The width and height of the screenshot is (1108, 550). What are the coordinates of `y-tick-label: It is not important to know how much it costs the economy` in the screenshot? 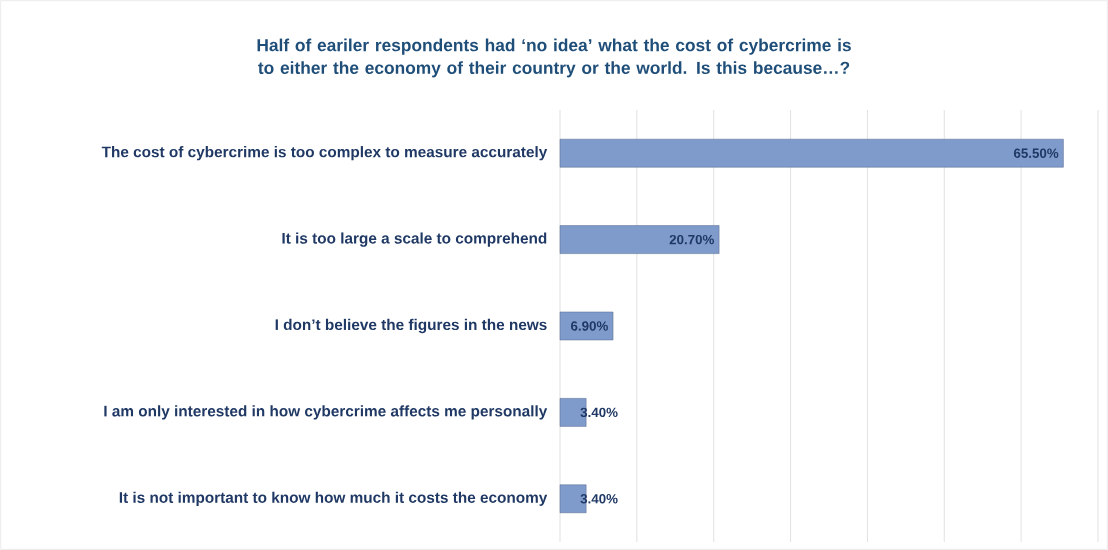 It's located at (333, 498).